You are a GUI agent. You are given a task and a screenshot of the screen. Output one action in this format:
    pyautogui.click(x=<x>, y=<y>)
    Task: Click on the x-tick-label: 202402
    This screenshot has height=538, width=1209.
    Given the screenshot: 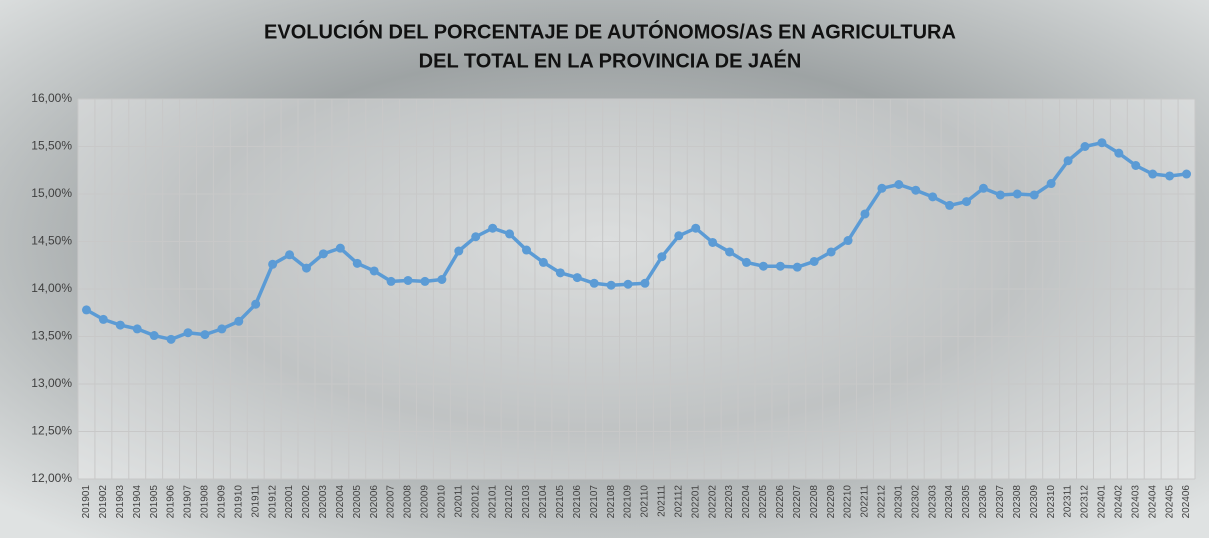 What is the action you would take?
    pyautogui.click(x=1118, y=502)
    